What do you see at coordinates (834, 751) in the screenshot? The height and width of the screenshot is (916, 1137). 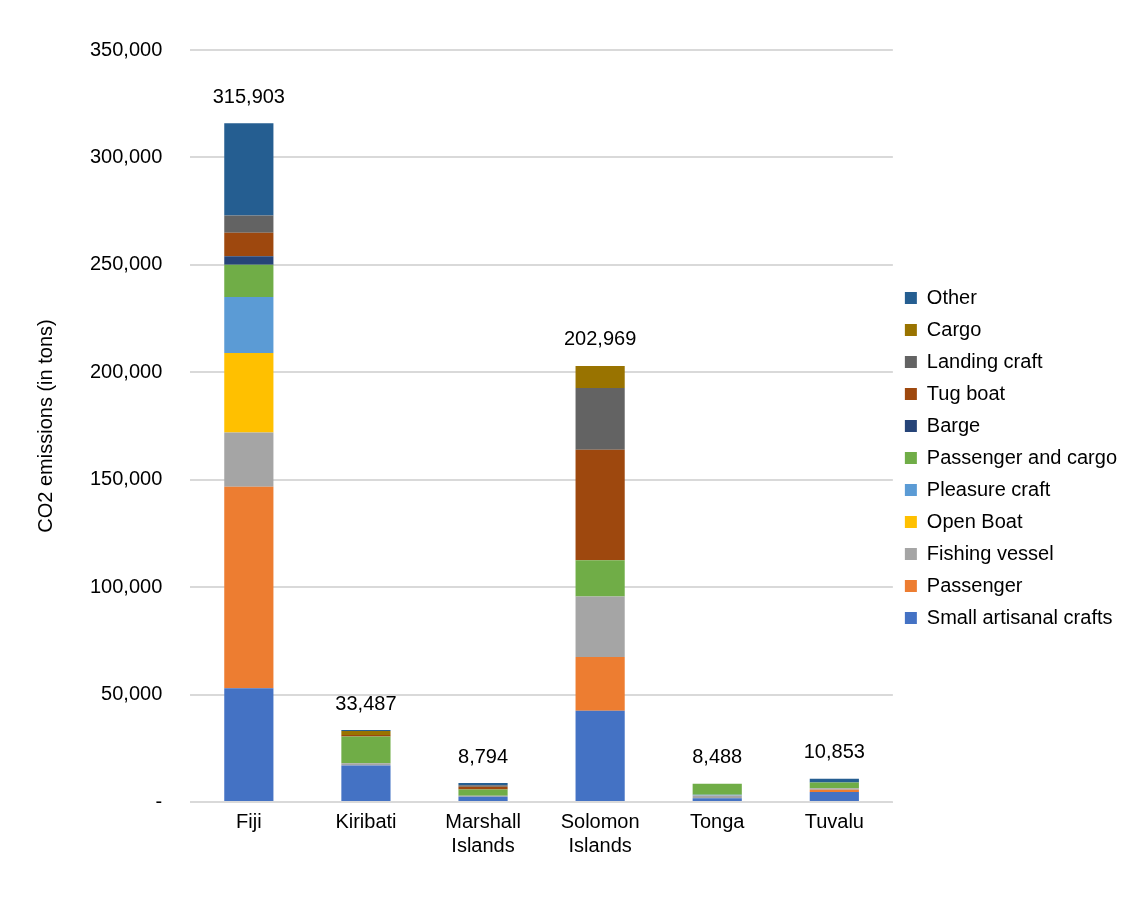 I see `total-label: 10,853` at bounding box center [834, 751].